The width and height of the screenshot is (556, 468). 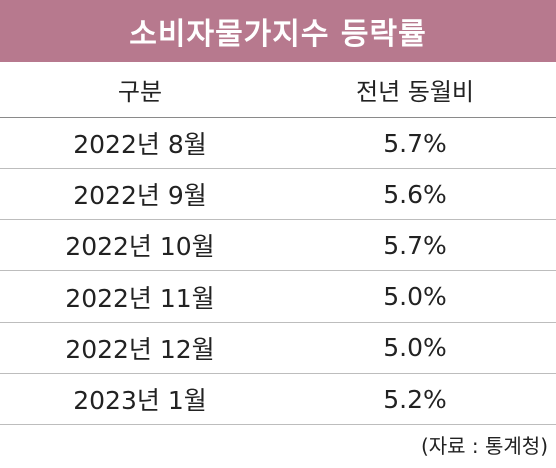 What do you see at coordinates (278, 34) in the screenshot?
I see `title: 소비자물가지수 등락률` at bounding box center [278, 34].